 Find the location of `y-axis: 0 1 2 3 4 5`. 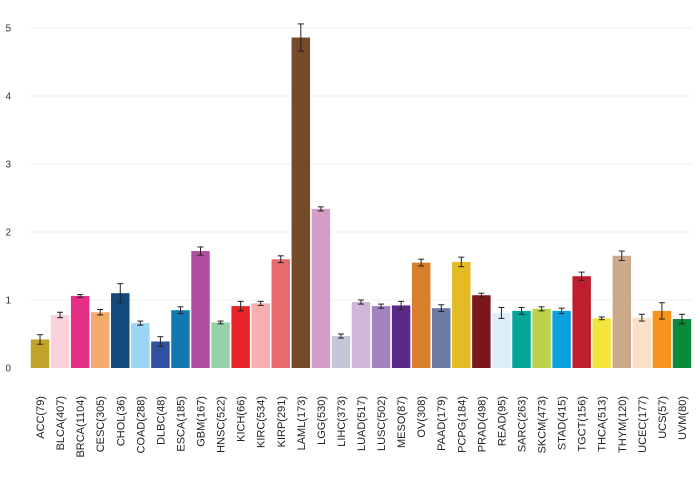

y-axis: 0 1 2 3 4 5 is located at coordinates (8, 199).